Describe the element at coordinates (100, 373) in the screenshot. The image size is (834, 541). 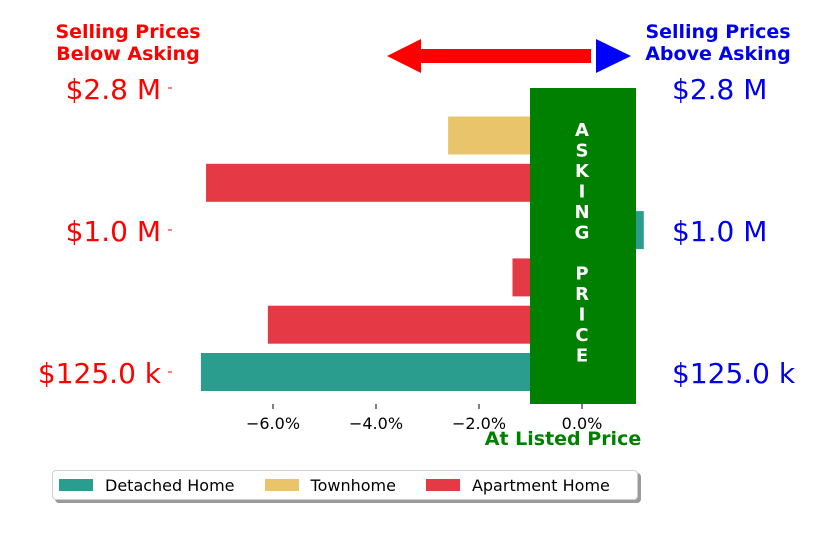
I see `ytick-left-0: $125.0 k` at that location.